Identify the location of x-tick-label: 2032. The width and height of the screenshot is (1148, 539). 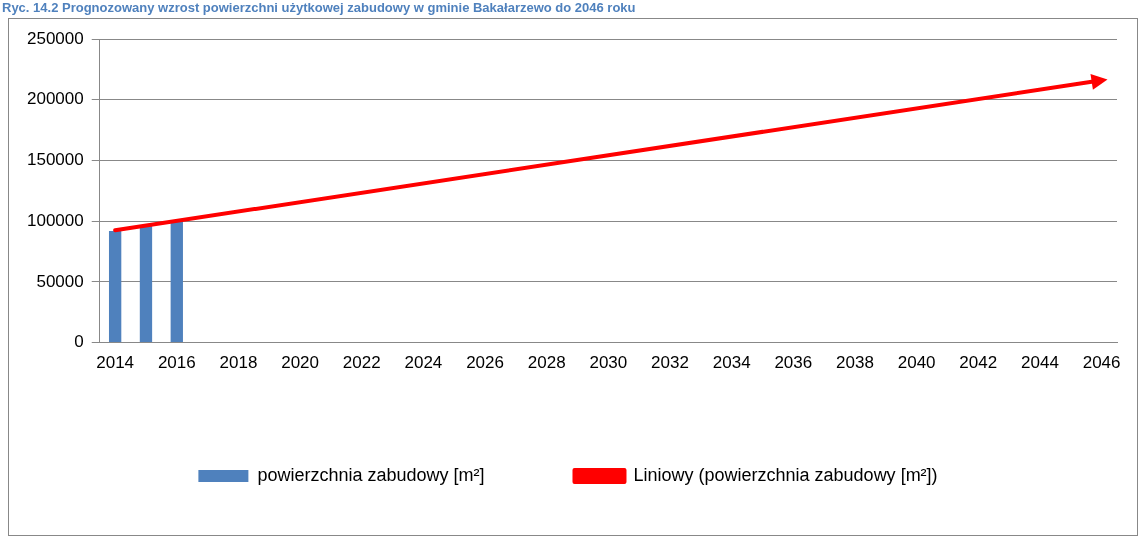
(670, 363).